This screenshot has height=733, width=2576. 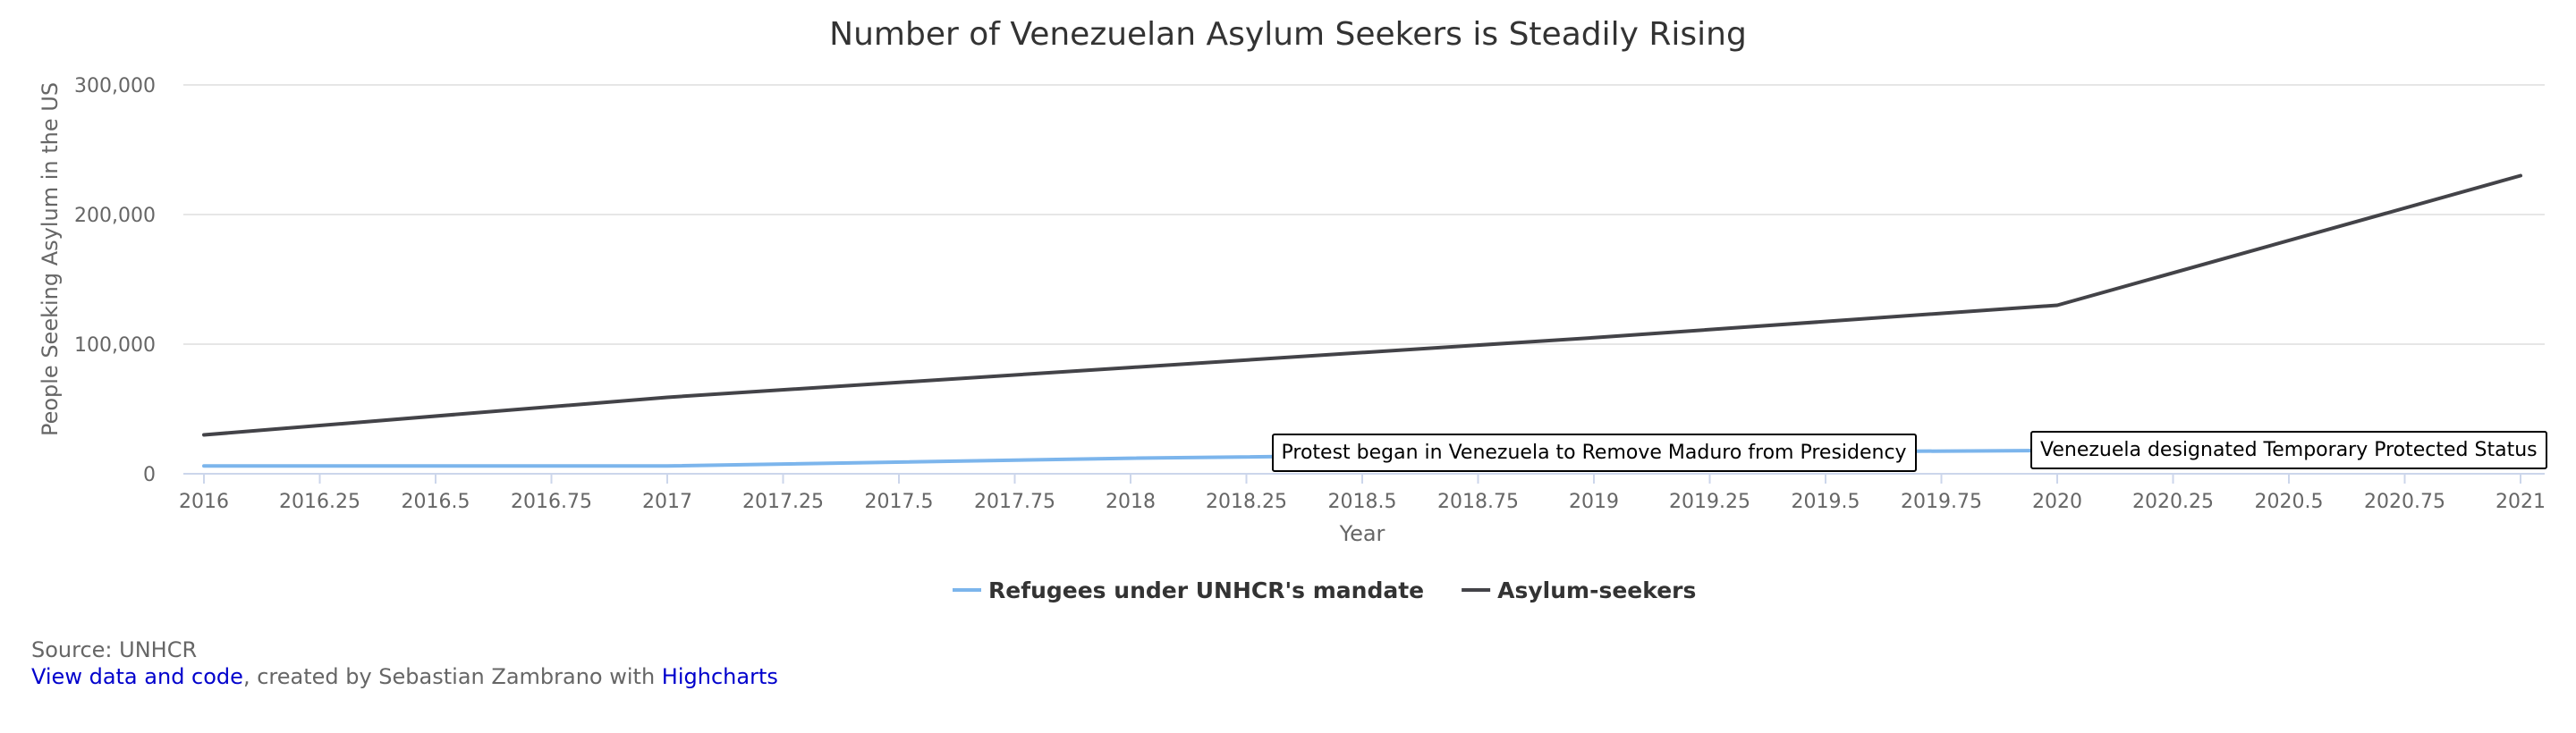 I want to click on x-tick-label: 2016.5, so click(x=436, y=502).